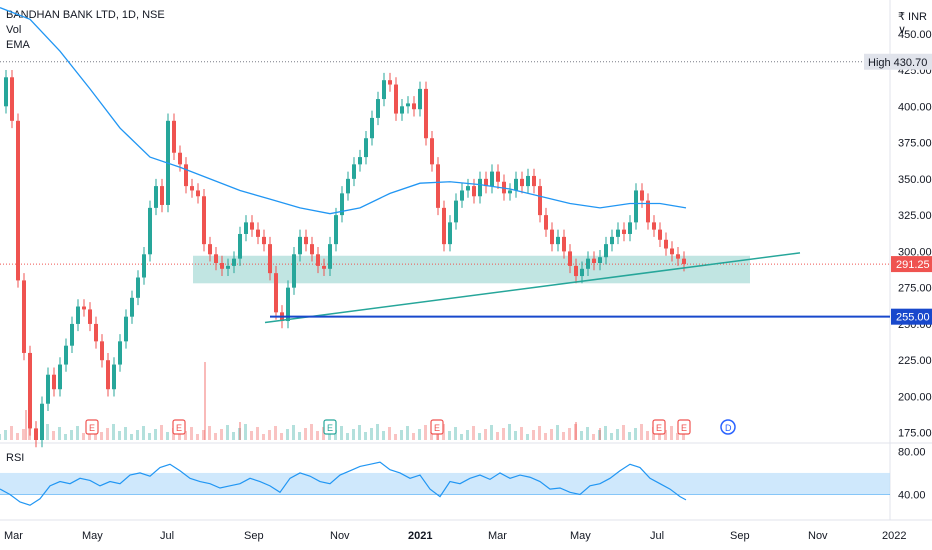  I want to click on currency-selector: ₹ INR ∨, so click(912, 23).